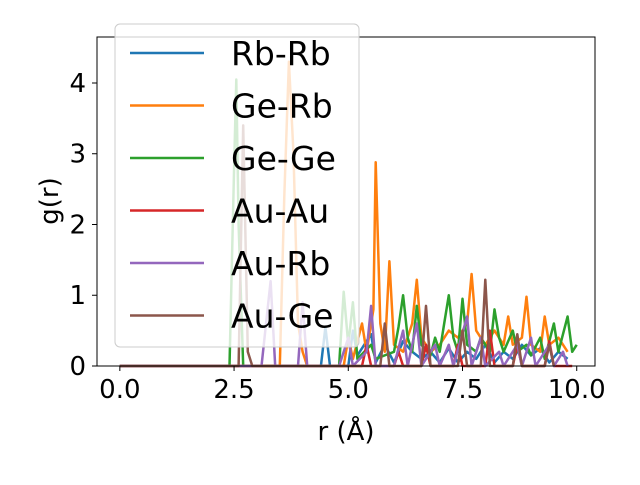 The height and width of the screenshot is (485, 640). Describe the element at coordinates (77, 367) in the screenshot. I see `y-tick-label: 0` at that location.